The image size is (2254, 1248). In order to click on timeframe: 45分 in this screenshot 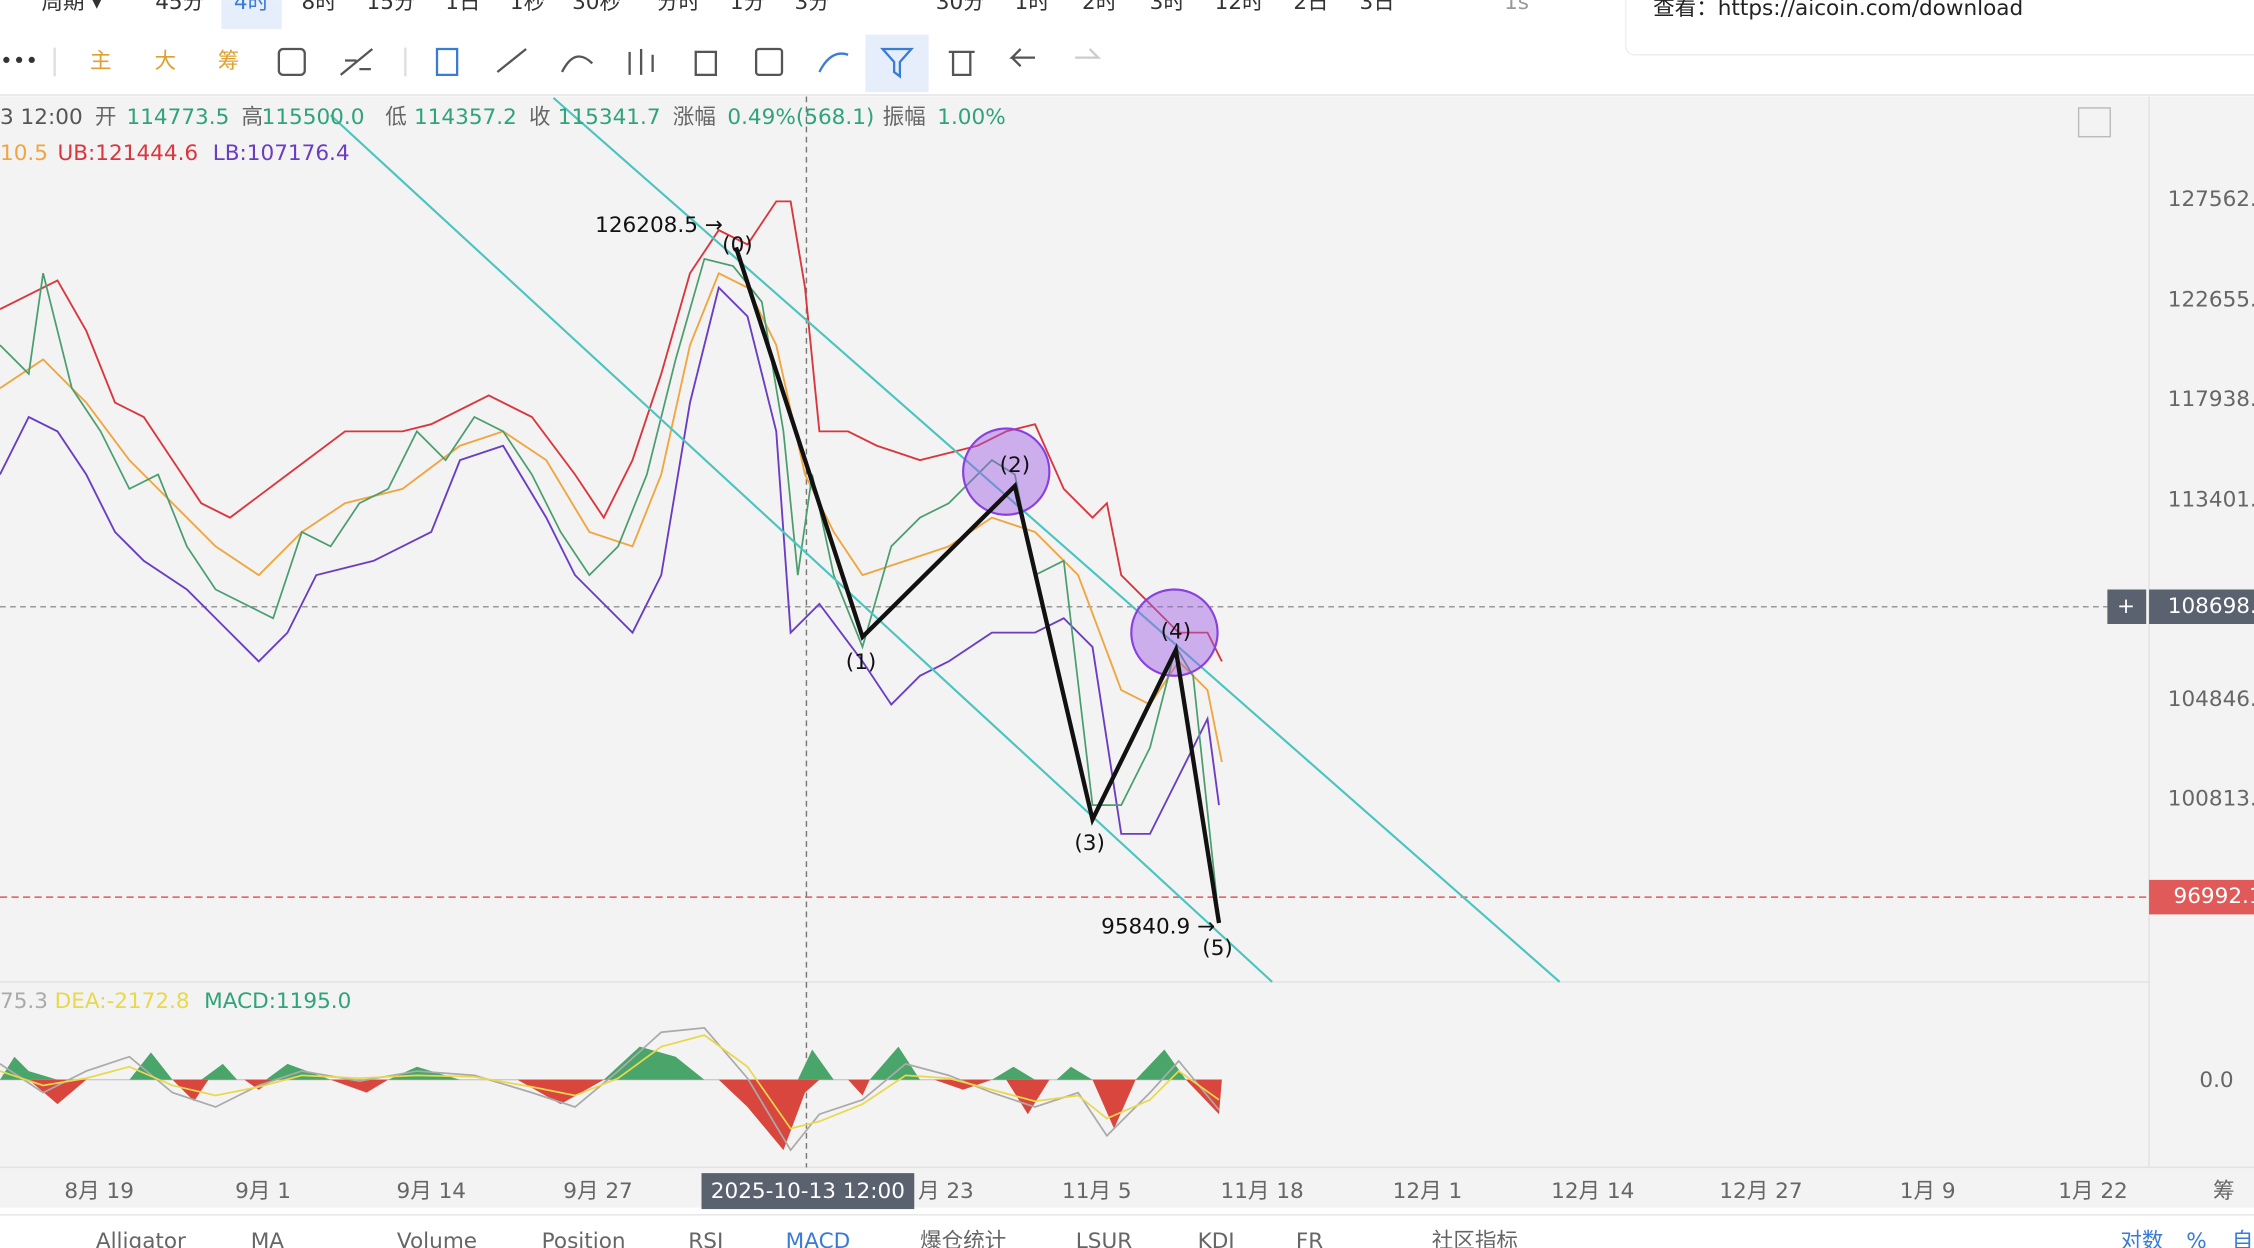, I will do `click(179, 7)`.